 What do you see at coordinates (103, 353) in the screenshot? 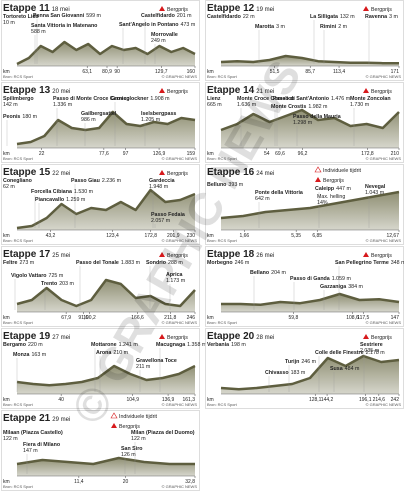
I see `place-name: Arona` at bounding box center [103, 353].